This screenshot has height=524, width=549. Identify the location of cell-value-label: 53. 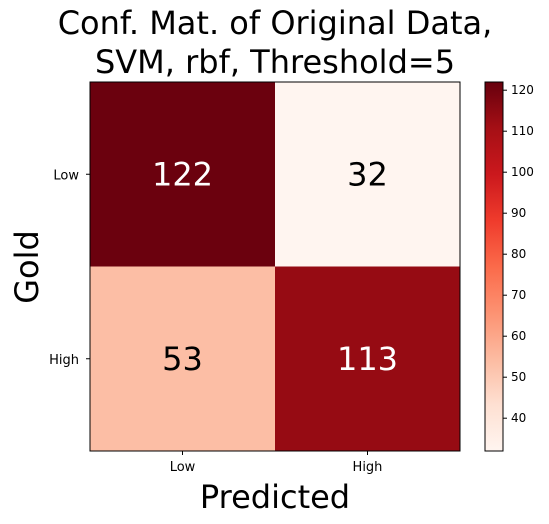
(182, 359).